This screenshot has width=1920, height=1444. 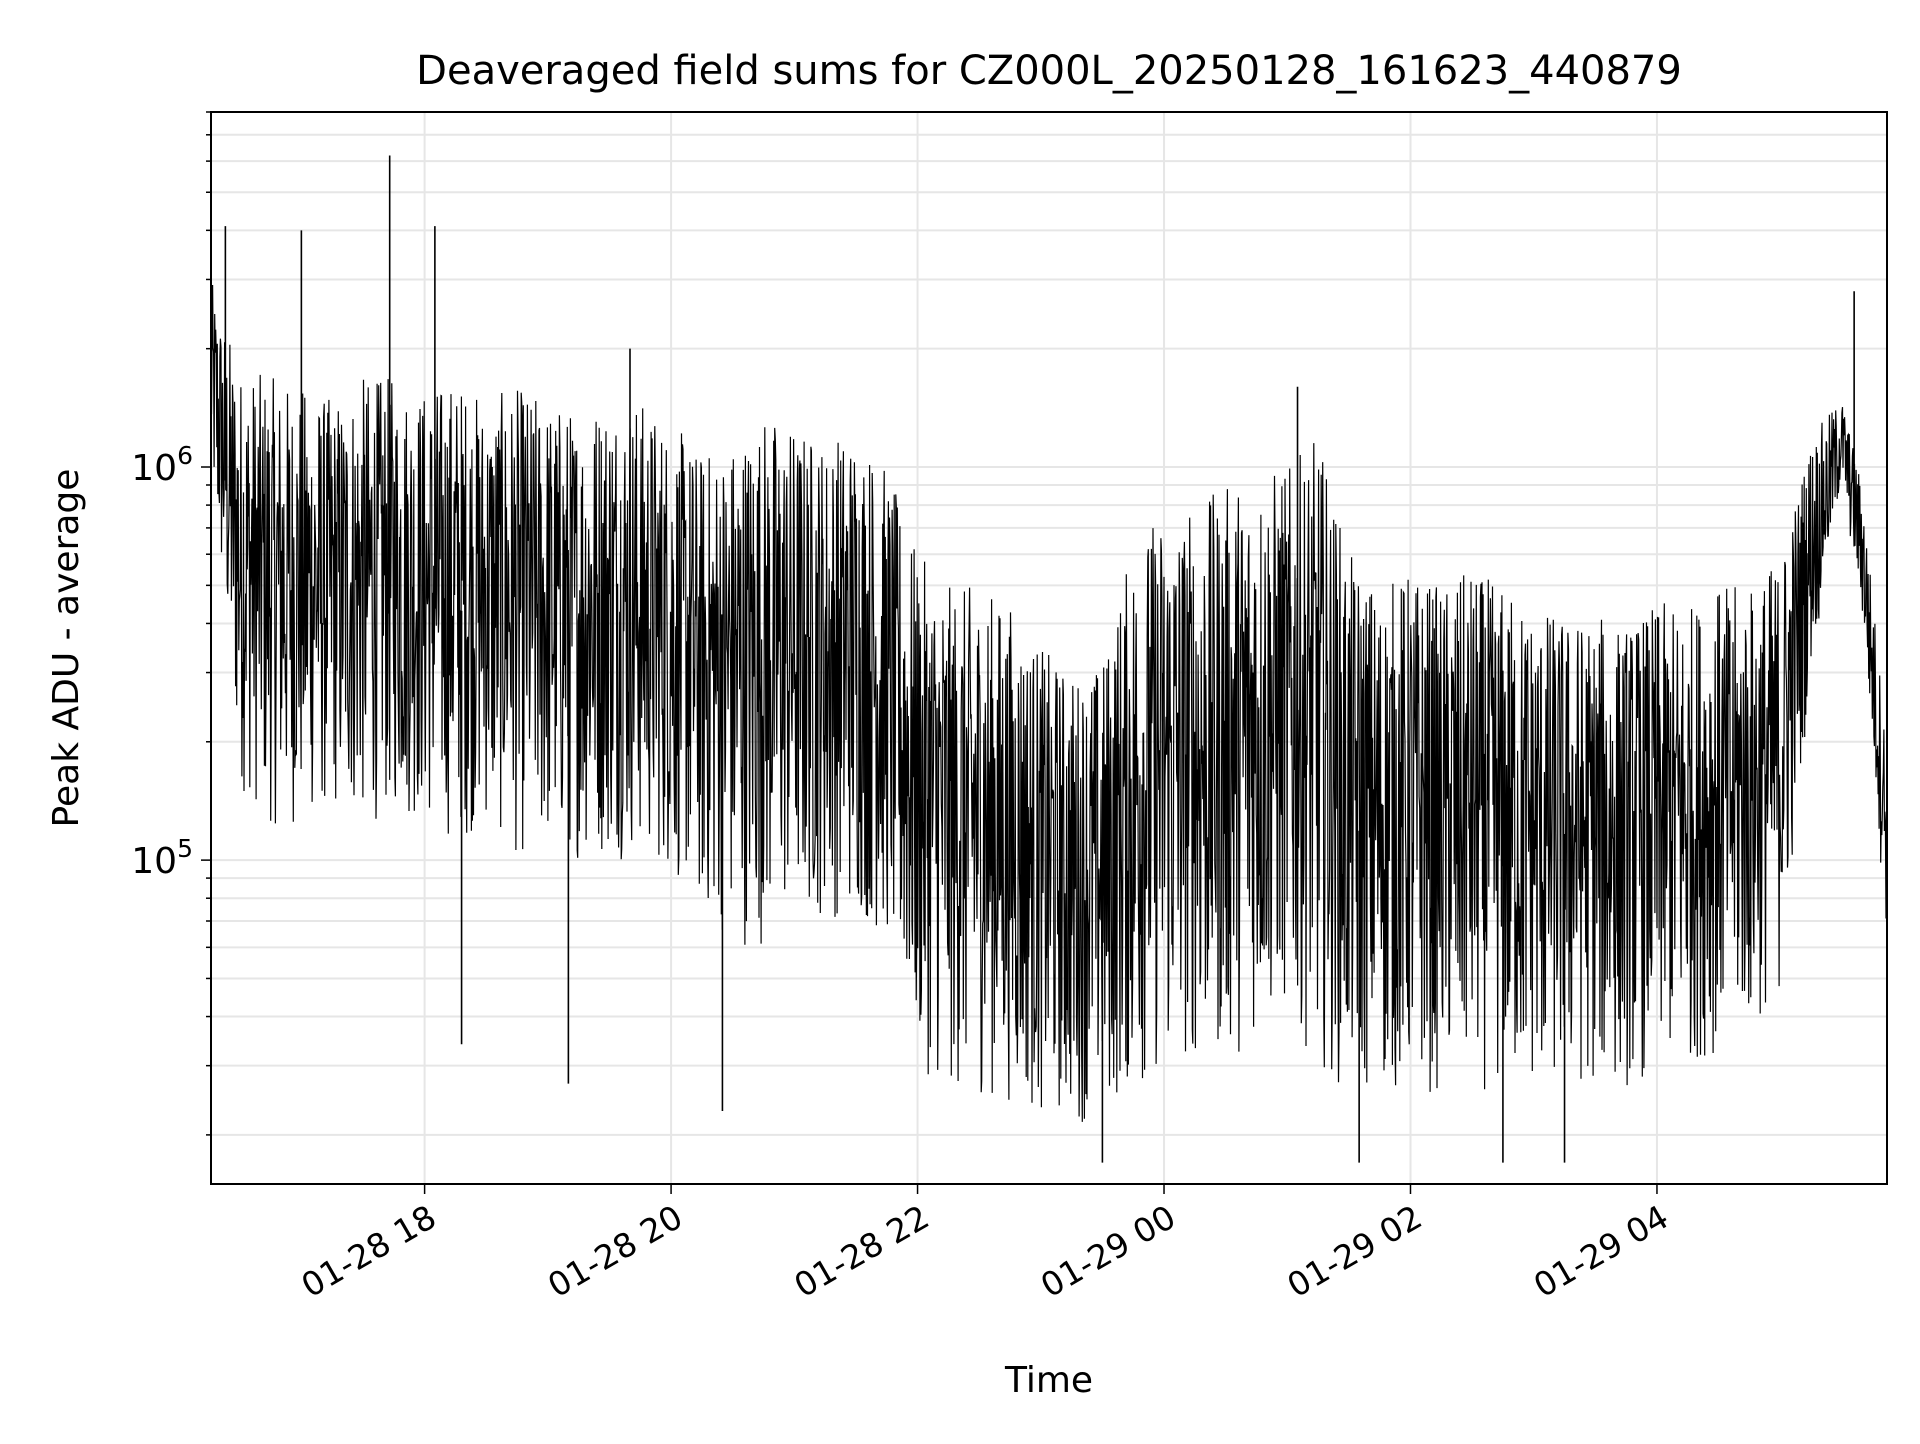 What do you see at coordinates (1048, 1380) in the screenshot?
I see `x-axis-label: Time` at bounding box center [1048, 1380].